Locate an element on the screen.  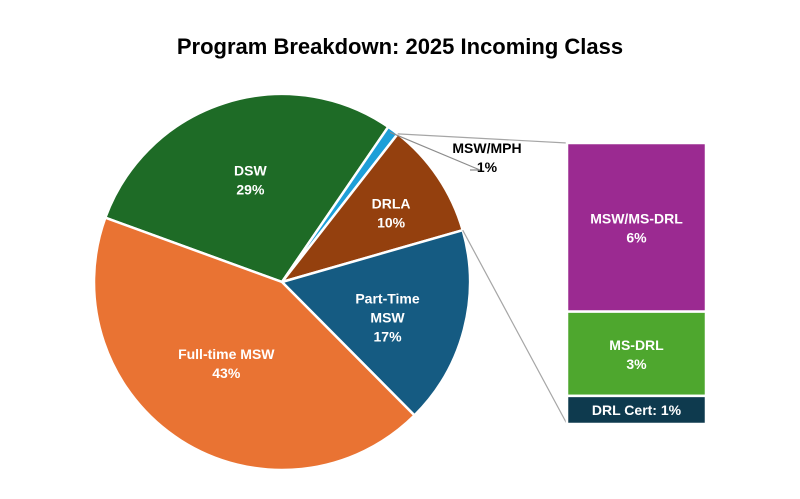
value-part-time-msw: 17% is located at coordinates (388, 336).